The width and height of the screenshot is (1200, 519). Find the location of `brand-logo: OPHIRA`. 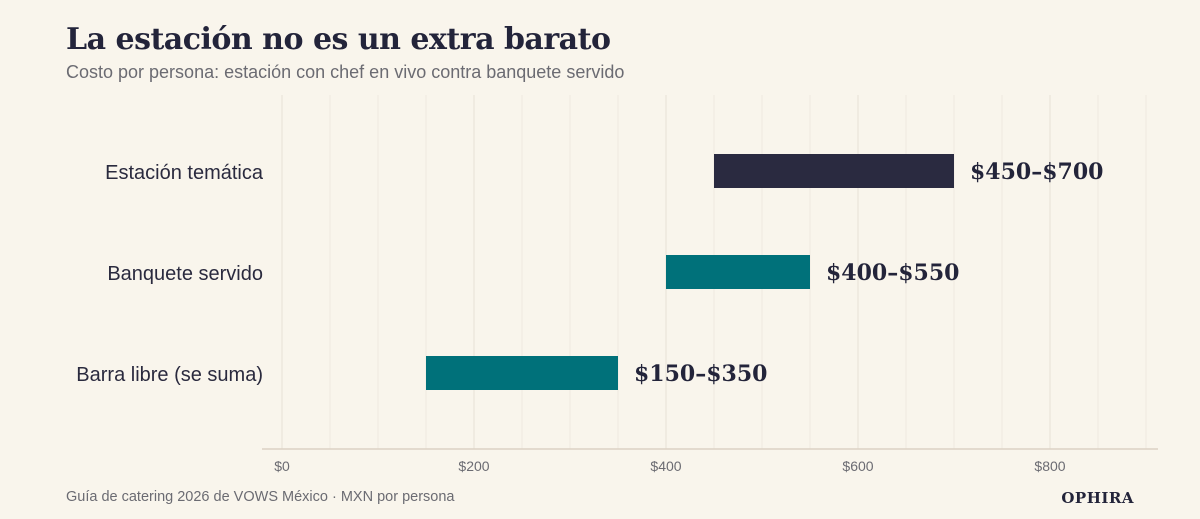

brand-logo: OPHIRA is located at coordinates (1097, 498).